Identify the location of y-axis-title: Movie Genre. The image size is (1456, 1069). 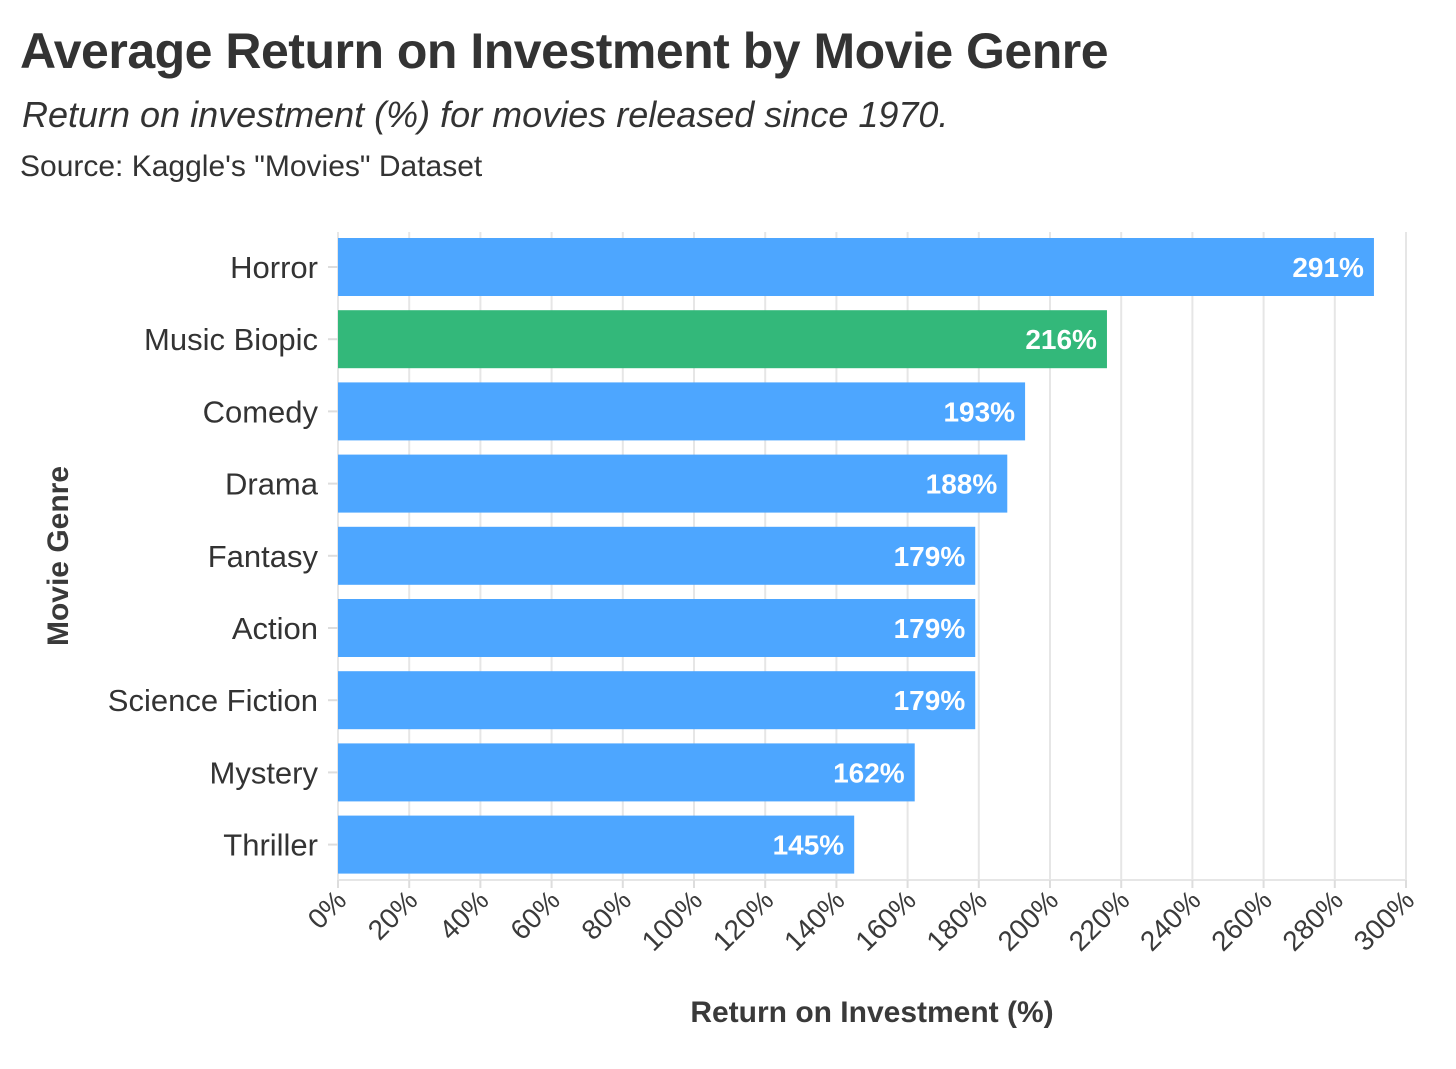
(58, 556).